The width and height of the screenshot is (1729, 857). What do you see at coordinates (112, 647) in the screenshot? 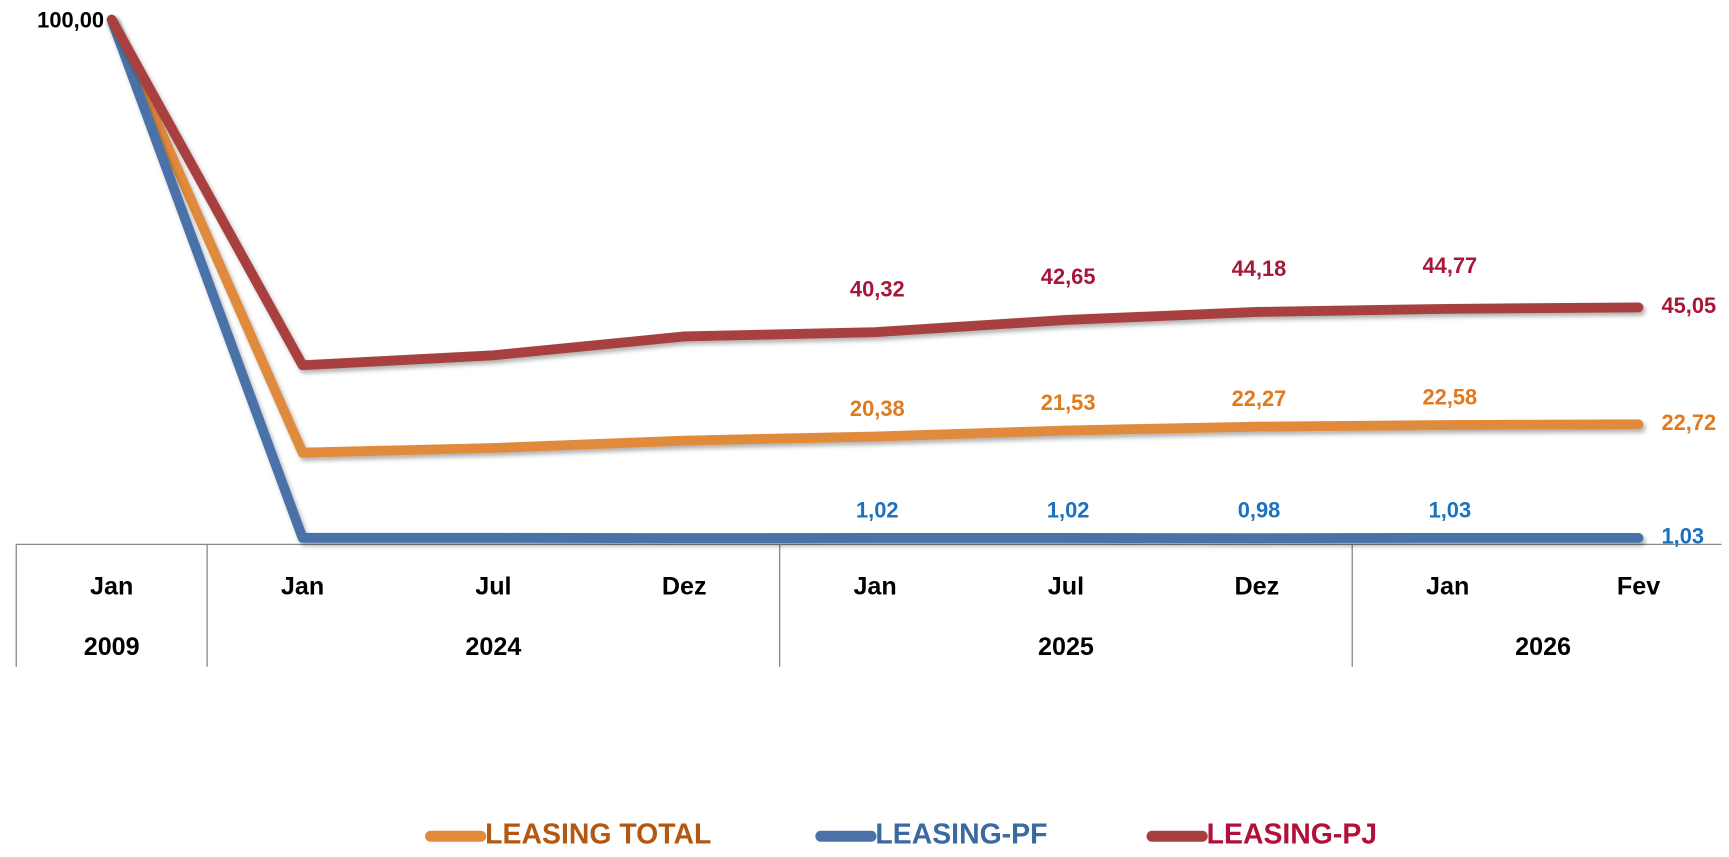
I see `x-group-label: 2009` at bounding box center [112, 647].